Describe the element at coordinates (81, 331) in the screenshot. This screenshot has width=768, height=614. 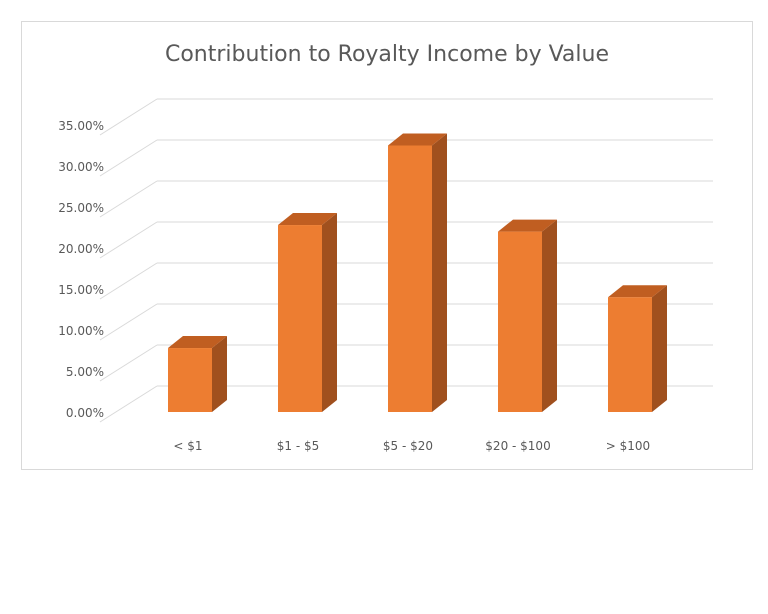
I see `y-tick-label: 10.00%` at that location.